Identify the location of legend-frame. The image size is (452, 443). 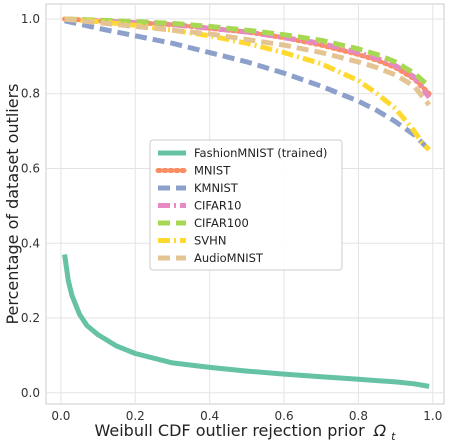
(246, 205).